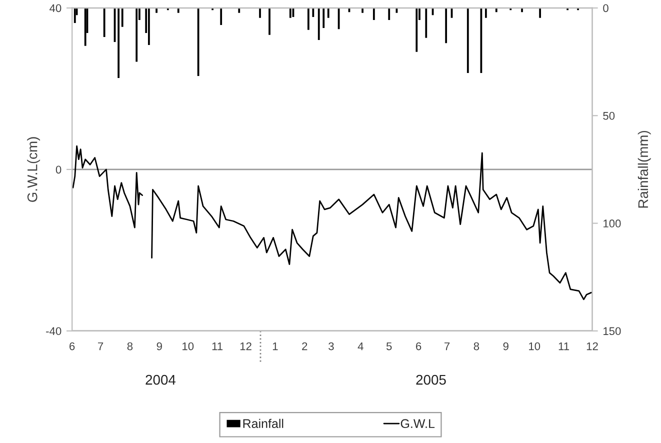 Image resolution: width=661 pixels, height=443 pixels. What do you see at coordinates (605, 8) in the screenshot?
I see `y2-tick-label: 0` at bounding box center [605, 8].